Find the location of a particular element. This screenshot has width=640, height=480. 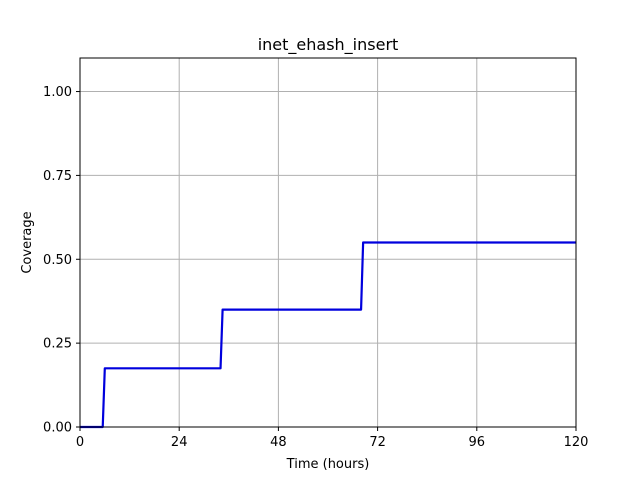

x-tick-label: 48 is located at coordinates (278, 442).